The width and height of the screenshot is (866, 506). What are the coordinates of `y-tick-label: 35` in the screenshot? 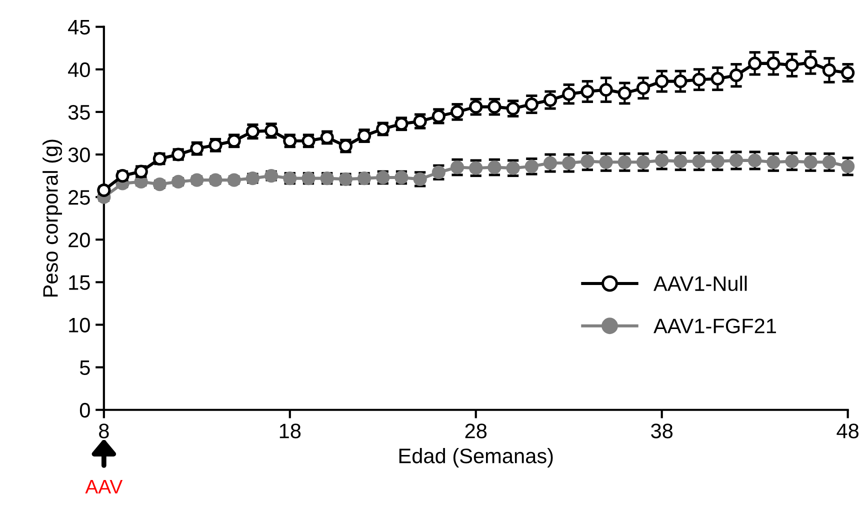 It's located at (79, 112).